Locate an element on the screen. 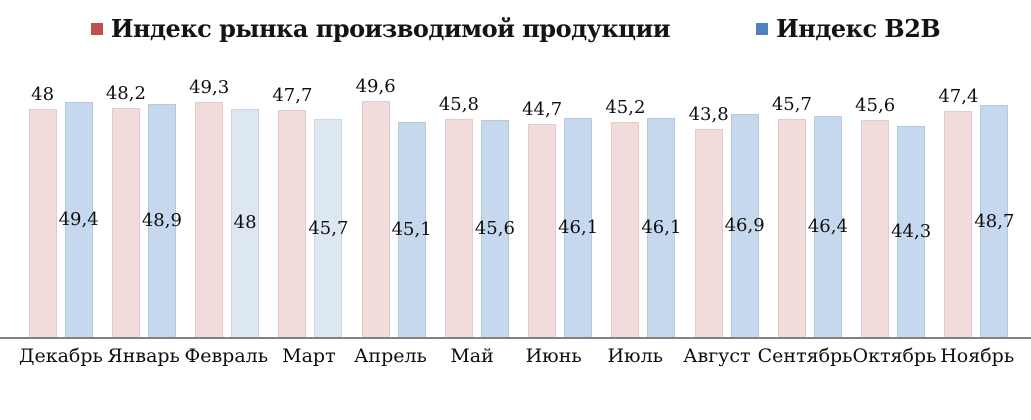  bar-series2-Октябрь: 44,3 is located at coordinates (911, 231).